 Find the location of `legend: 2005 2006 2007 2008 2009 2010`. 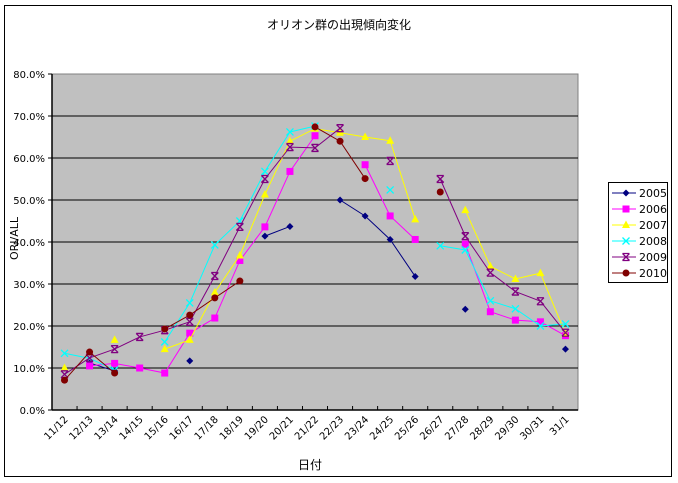

legend: 2005 2006 2007 2008 2009 2010 is located at coordinates (638, 232).